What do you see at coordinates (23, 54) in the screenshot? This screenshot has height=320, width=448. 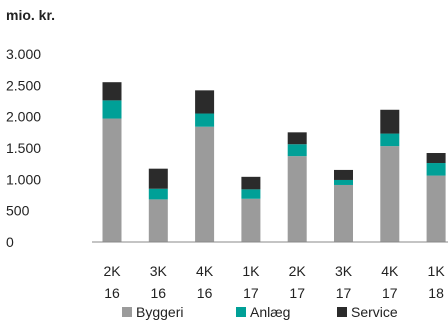 I see `y-tick-label: 3.000` at bounding box center [23, 54].